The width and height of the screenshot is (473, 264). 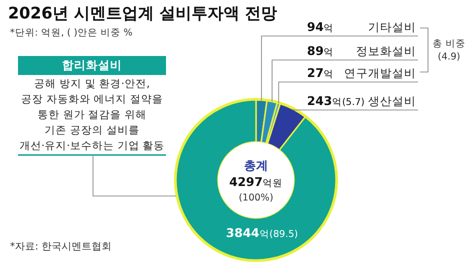 What do you see at coordinates (256, 182) in the screenshot?
I see `text: 4297억원` at bounding box center [256, 182].